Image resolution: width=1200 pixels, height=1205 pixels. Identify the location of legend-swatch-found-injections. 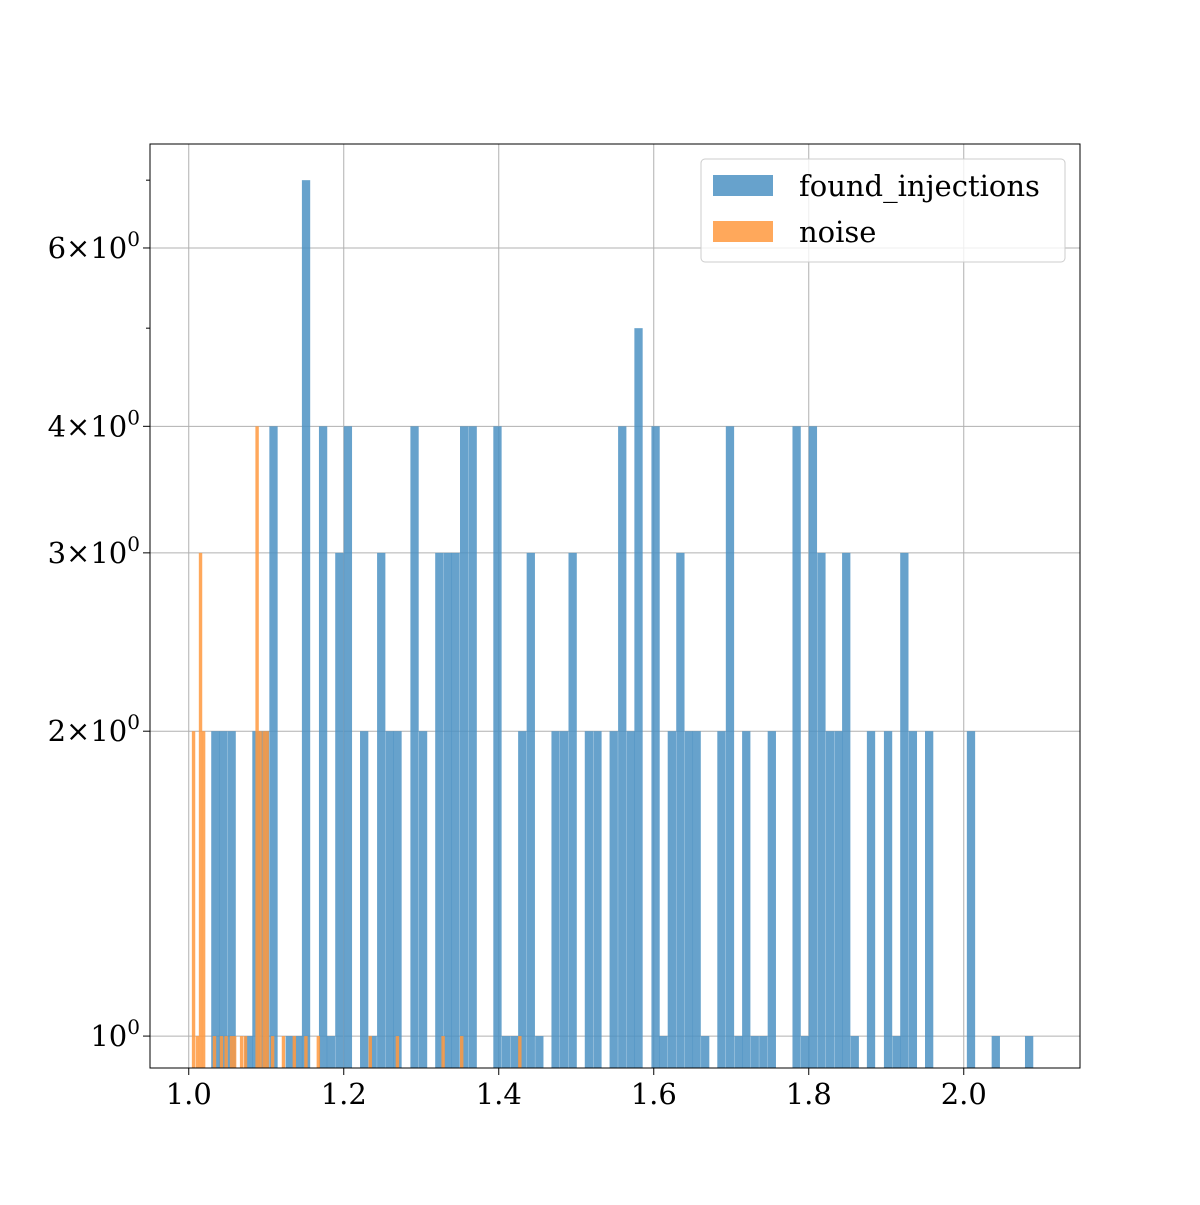
(743, 185).